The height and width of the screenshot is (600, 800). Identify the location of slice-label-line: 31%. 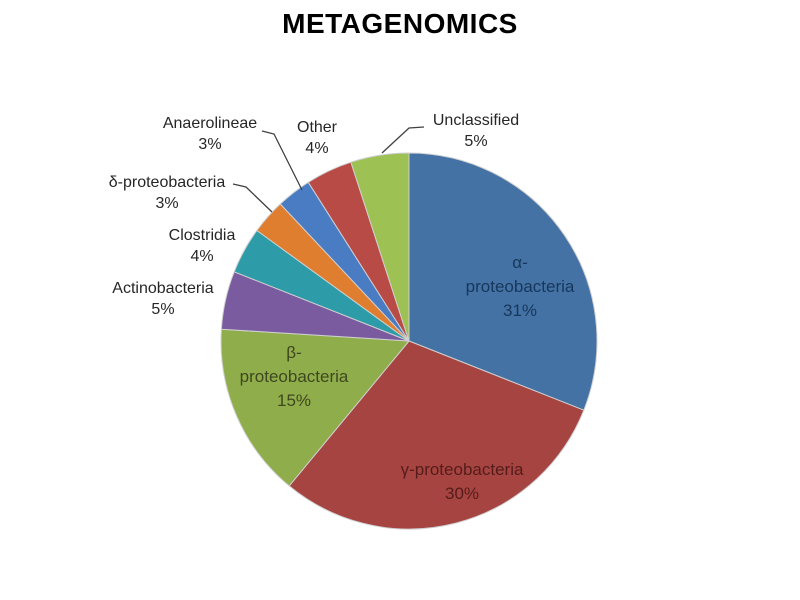
(520, 310).